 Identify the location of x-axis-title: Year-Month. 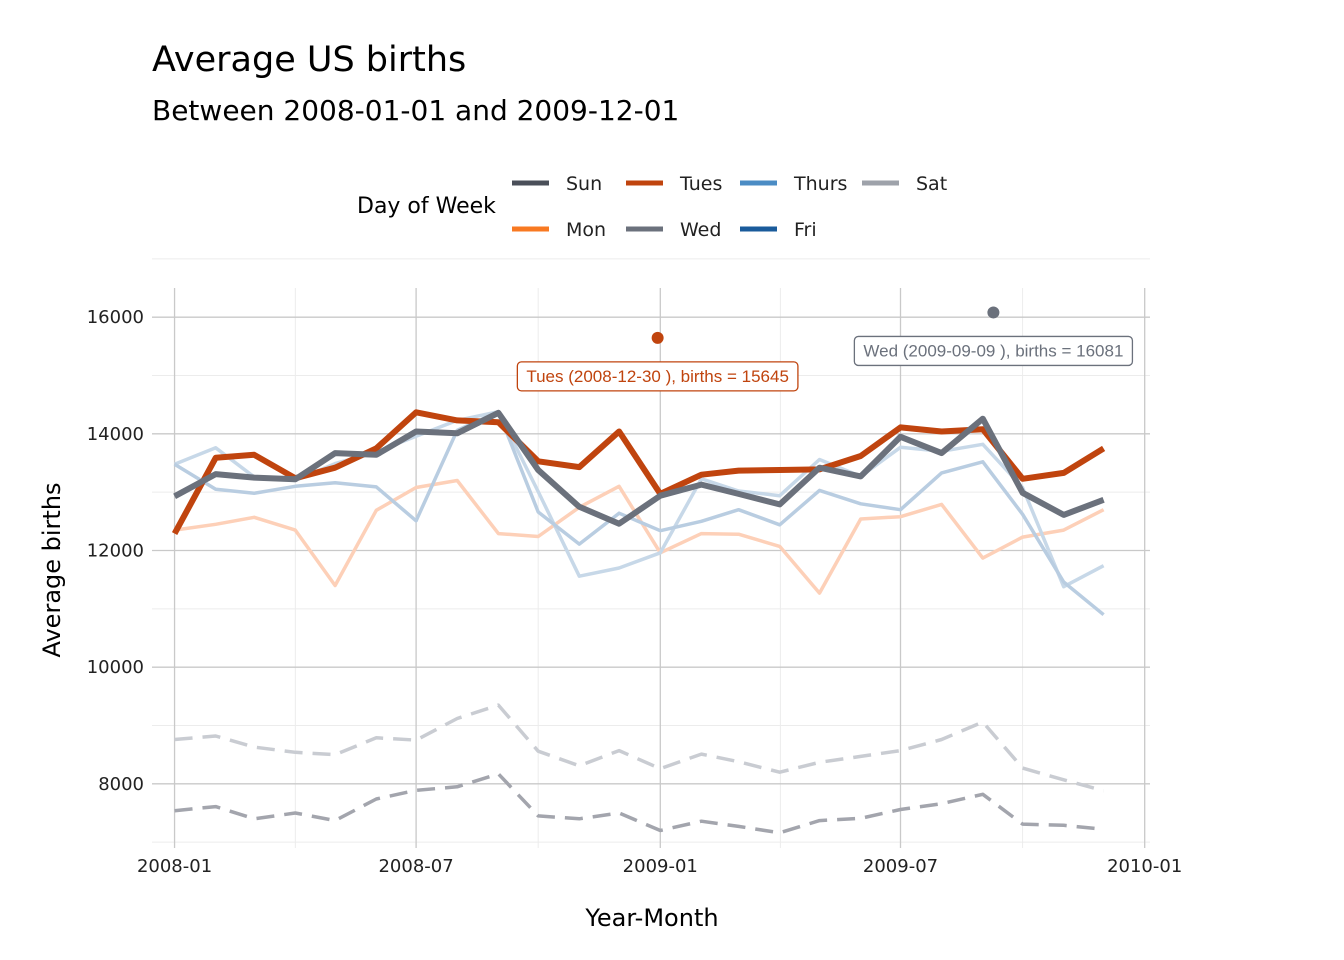
(651, 918).